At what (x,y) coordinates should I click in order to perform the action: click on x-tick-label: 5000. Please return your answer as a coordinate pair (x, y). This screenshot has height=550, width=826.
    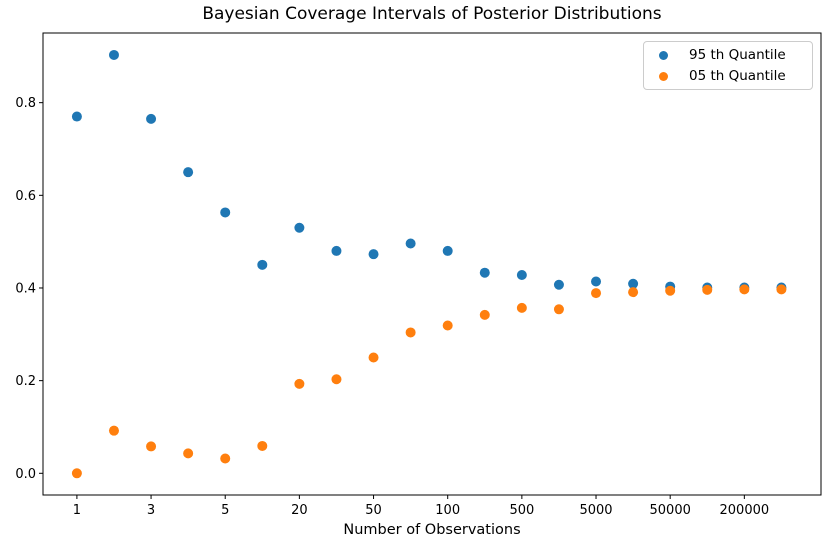
    Looking at the image, I should click on (595, 510).